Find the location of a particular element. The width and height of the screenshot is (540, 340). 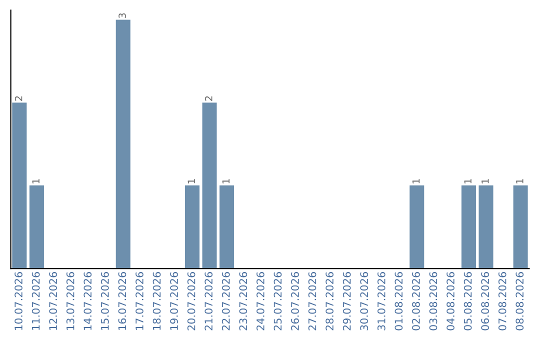

x-tick-label: 24.07.2026 is located at coordinates (260, 301).